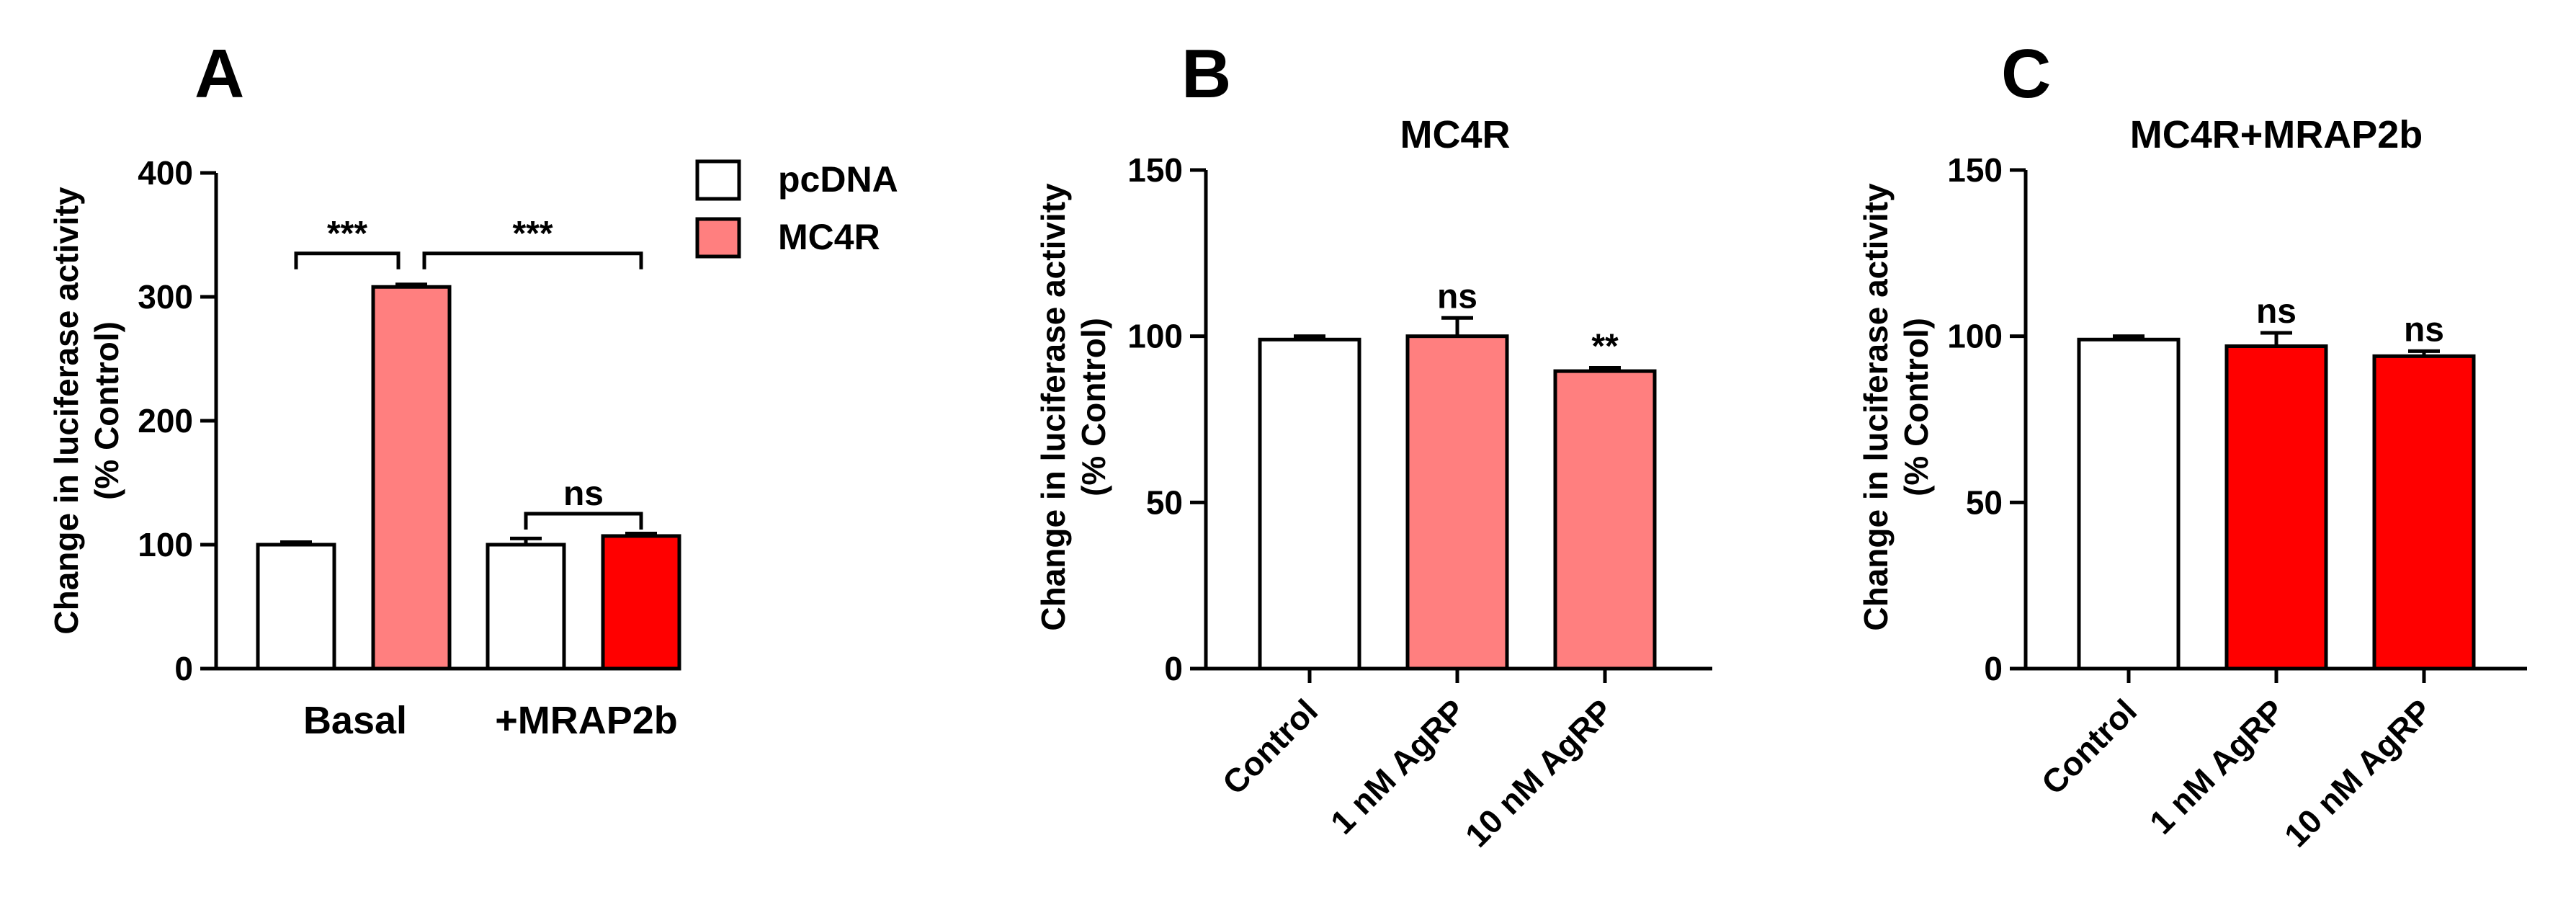  I want to click on legend-label-pcdna: pcDNA, so click(838, 179).